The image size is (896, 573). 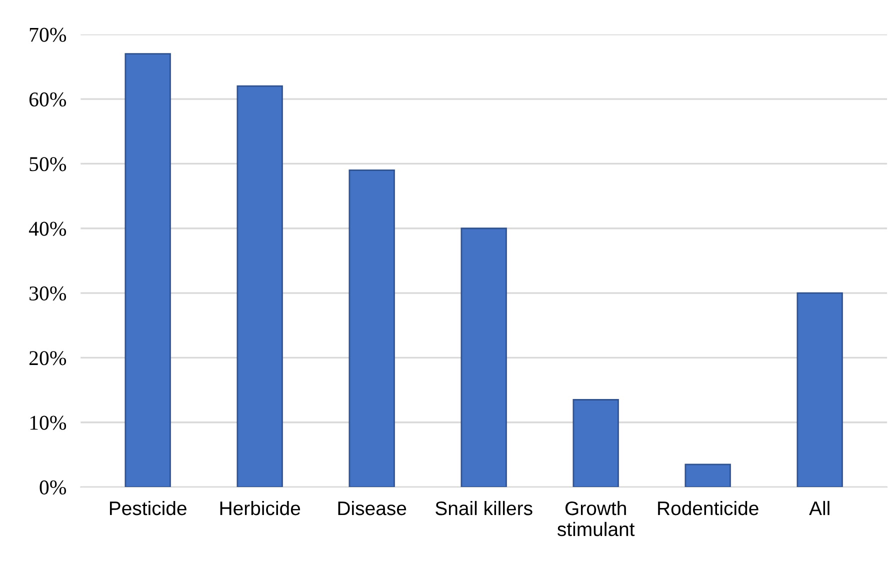 I want to click on y-tick-label: 60%, so click(x=47, y=99).